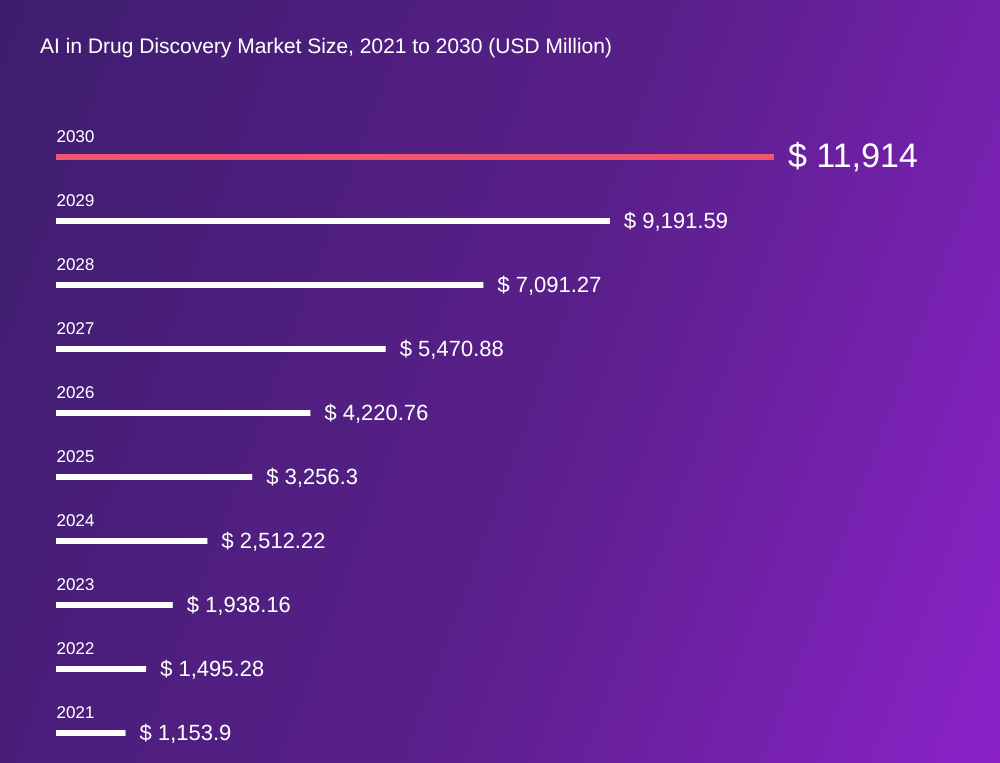 This screenshot has height=763, width=1000. I want to click on y-tick-label: 2022, so click(75, 648).